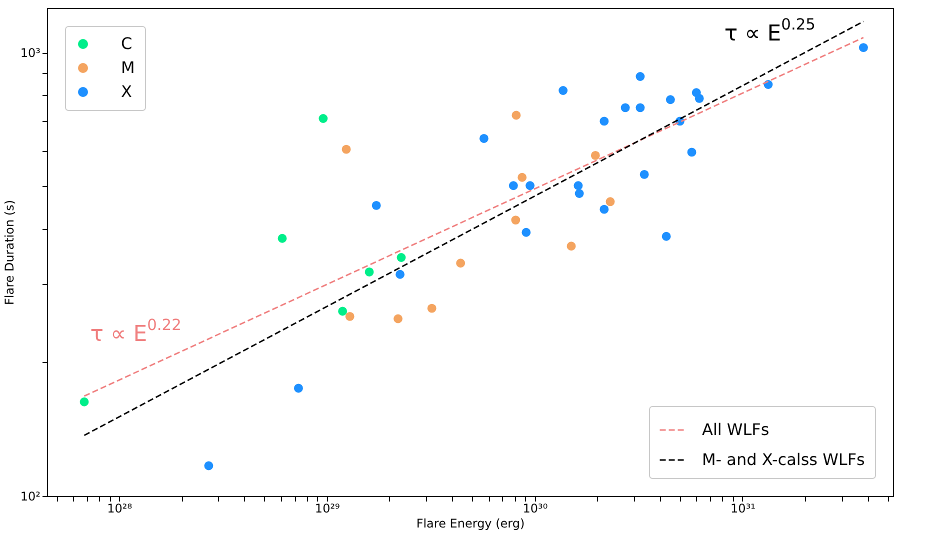 The width and height of the screenshot is (942, 559). I want to click on legend-label: M, so click(128, 67).